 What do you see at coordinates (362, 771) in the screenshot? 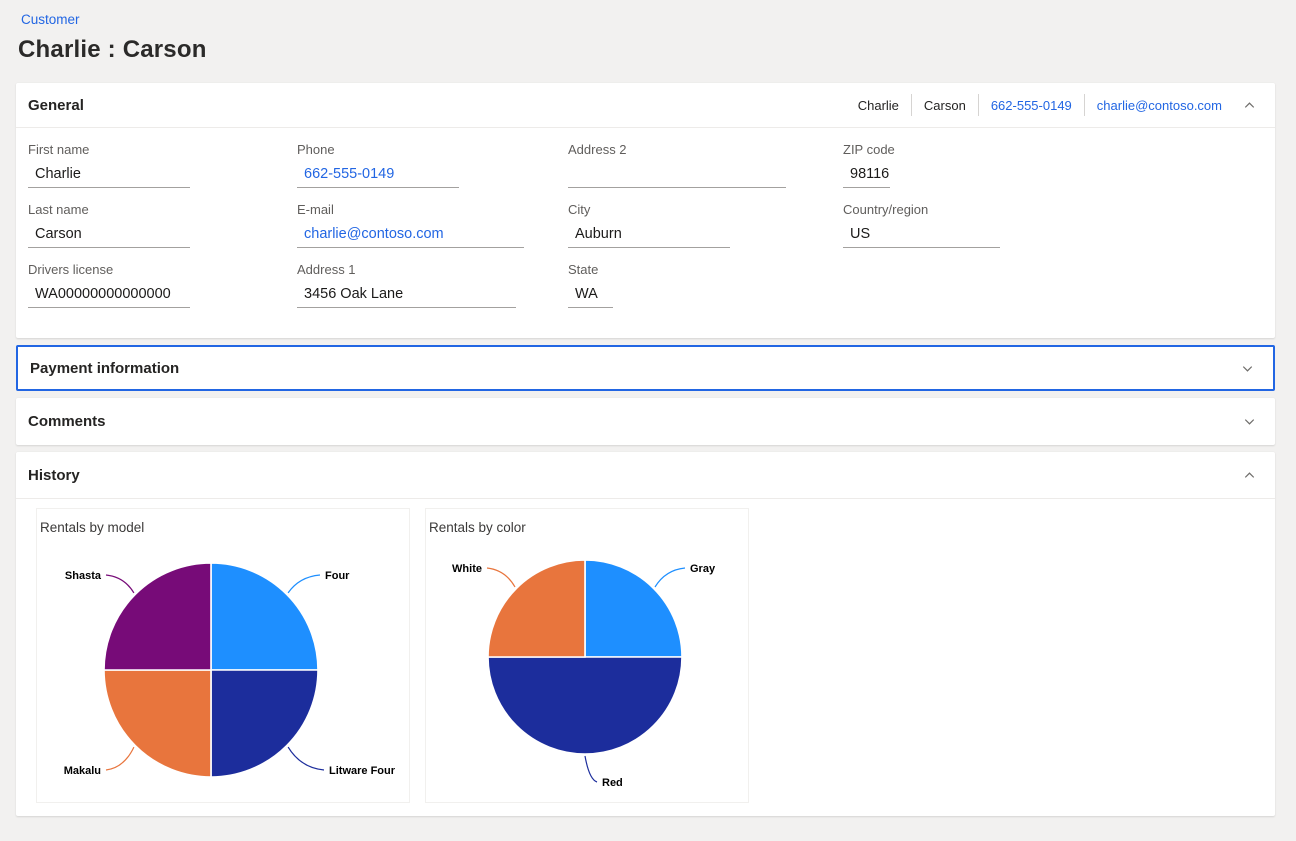
I see `pie-label-litware-four: Litware Four` at bounding box center [362, 771].